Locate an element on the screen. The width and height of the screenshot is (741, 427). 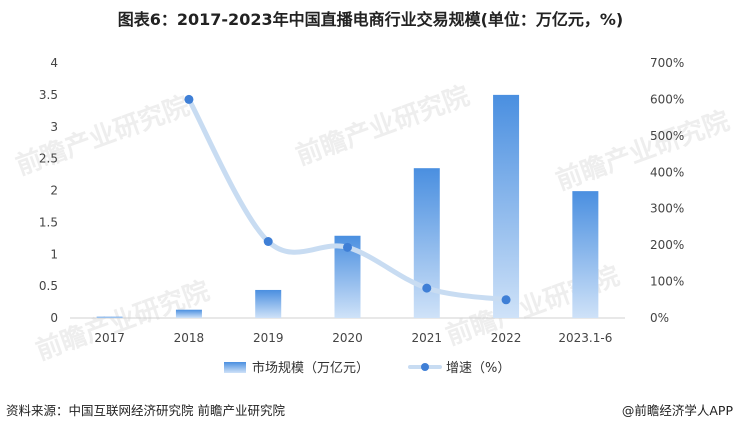
y-left-tick-label: 2.5 is located at coordinates (48, 159).